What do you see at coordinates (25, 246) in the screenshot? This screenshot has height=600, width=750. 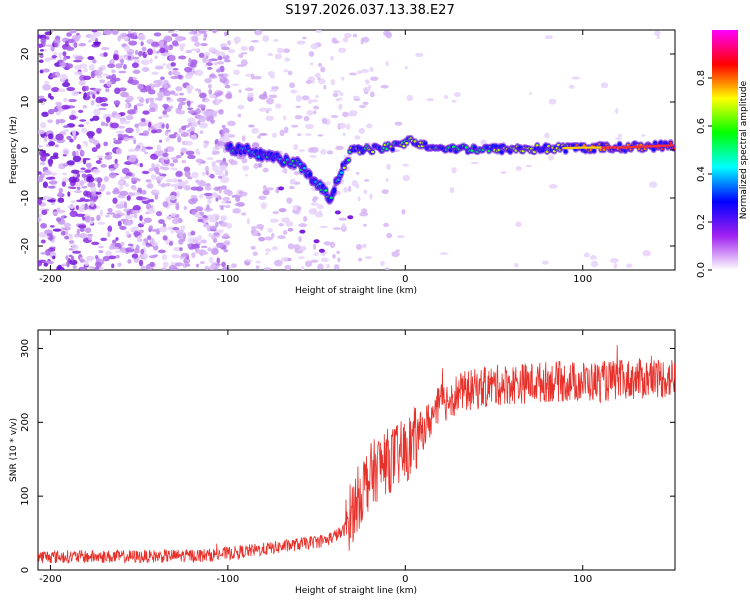 I see `spectrogram-y-tick-label: -20` at bounding box center [25, 246].